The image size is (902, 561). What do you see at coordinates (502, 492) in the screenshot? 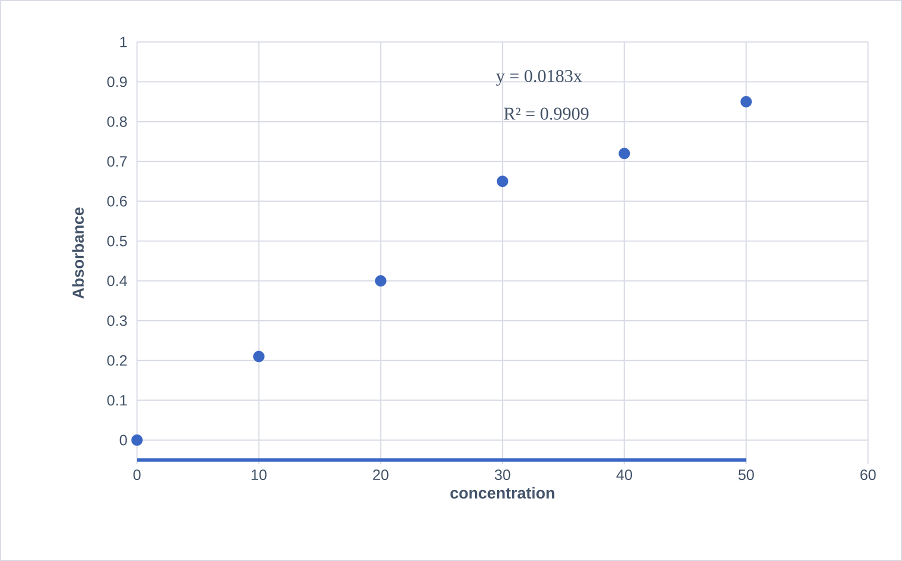
I see `x-axis-title: concentration` at bounding box center [502, 492].